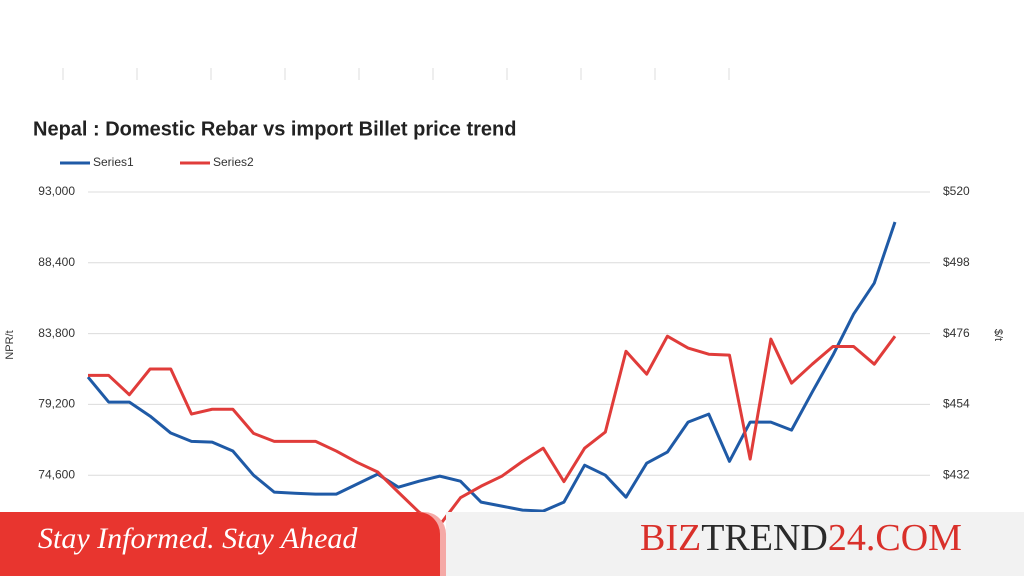  What do you see at coordinates (56, 262) in the screenshot?
I see `y-tick-label: 88,400` at bounding box center [56, 262].